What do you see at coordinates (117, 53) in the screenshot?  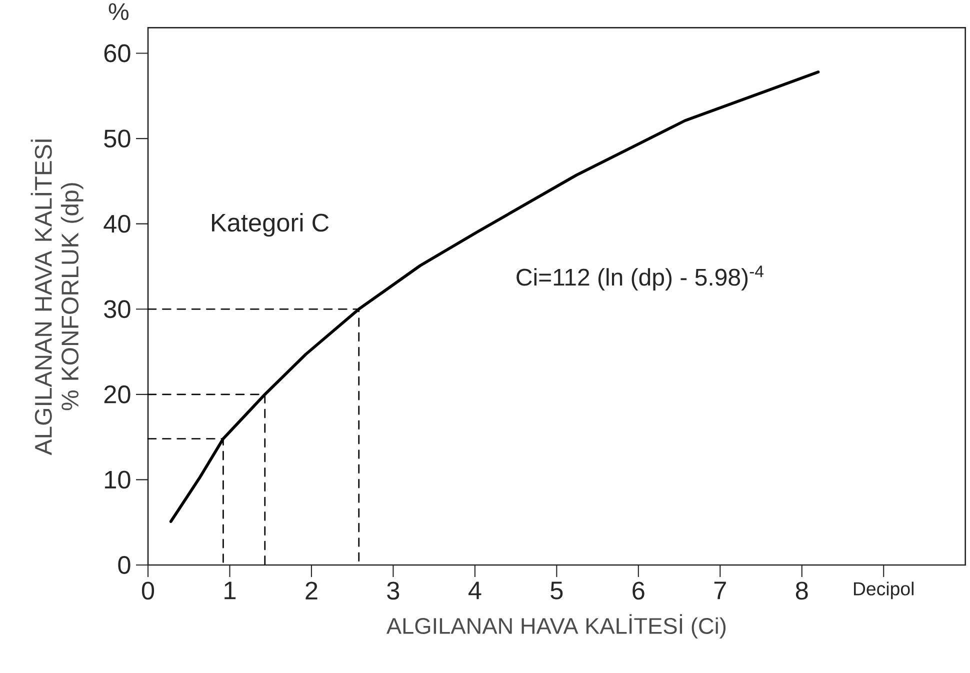 I see `y-tick-label: 60` at bounding box center [117, 53].